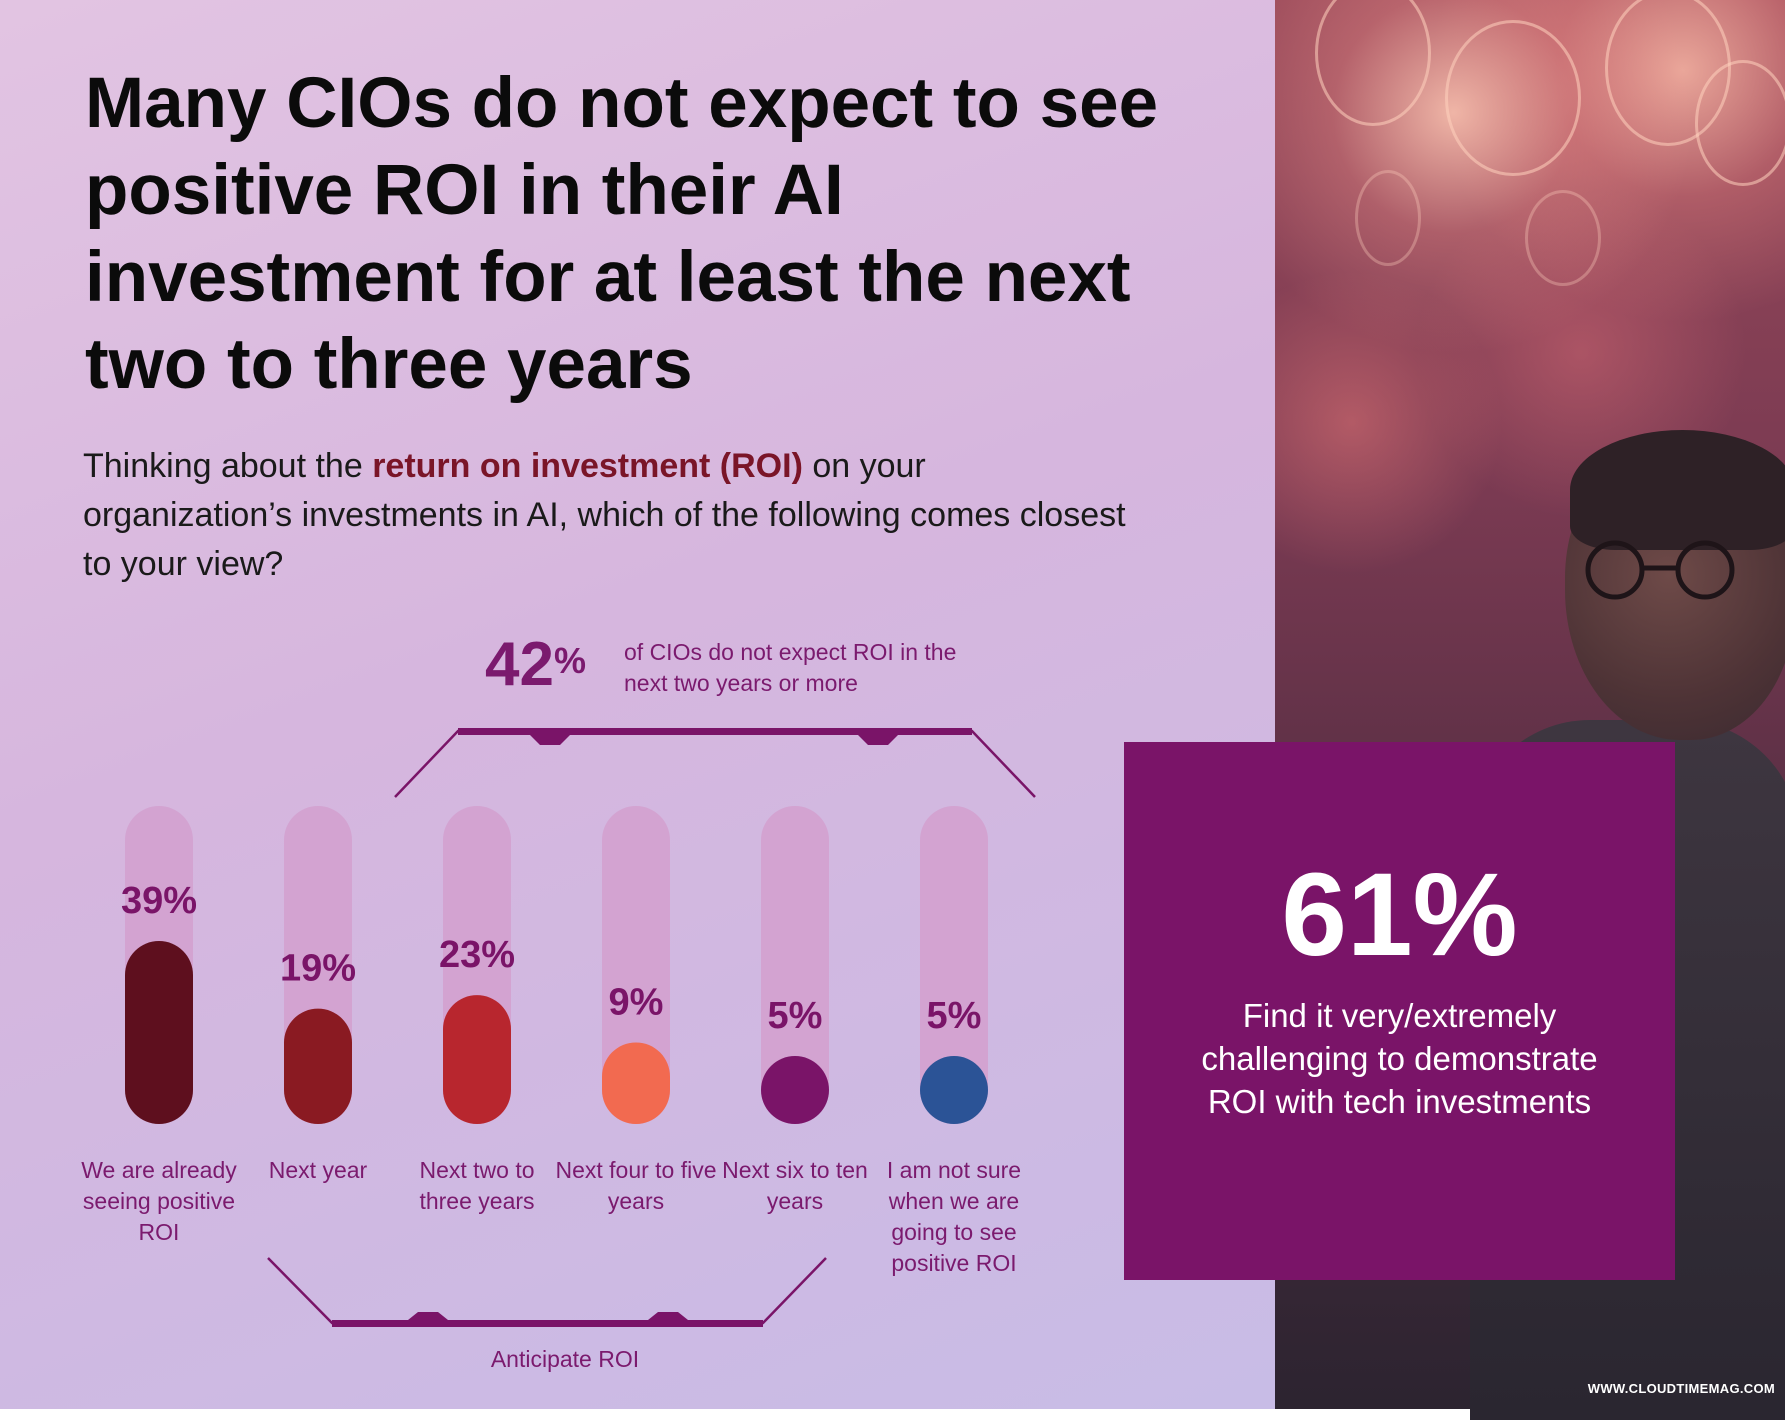 Image resolution: width=1785 pixels, height=1420 pixels. I want to click on anticipate-roi-label: Anticipate ROI, so click(565, 1359).